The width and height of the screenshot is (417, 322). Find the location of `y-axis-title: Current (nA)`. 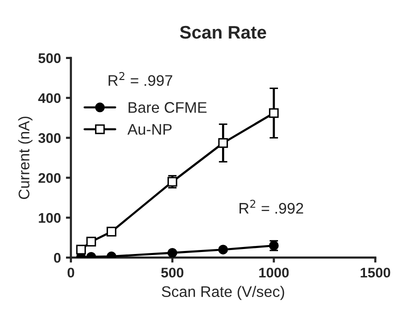

y-axis-title: Current (nA) is located at coordinates (25, 158).